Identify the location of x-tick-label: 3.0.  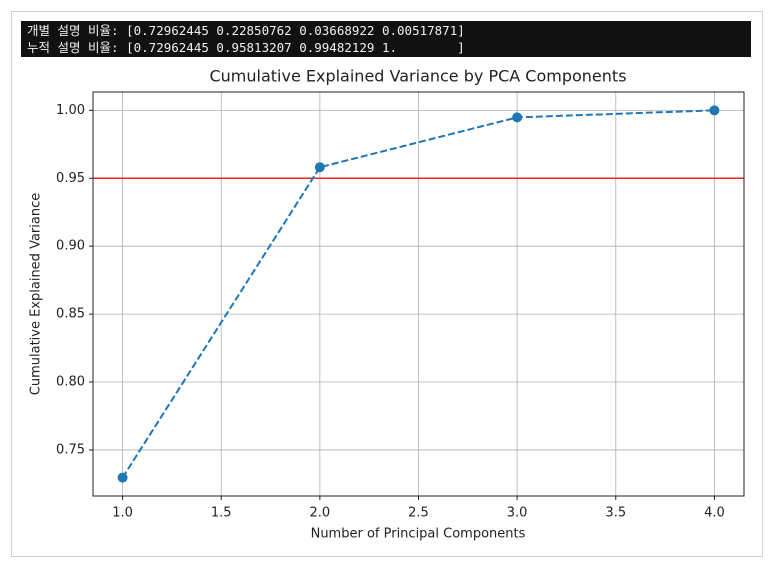
(517, 513).